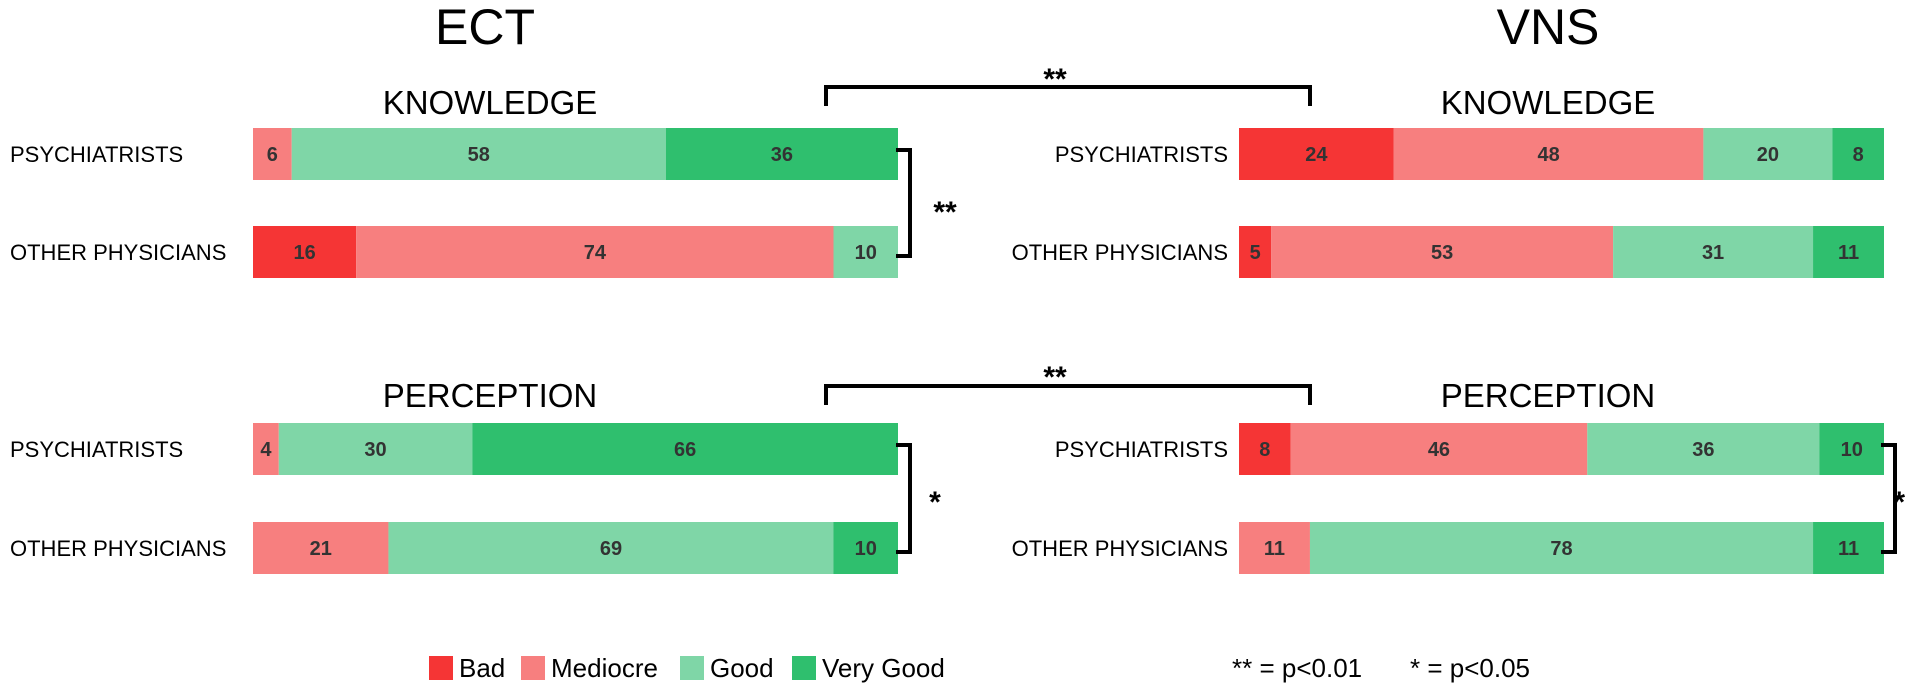 The image size is (1907, 687). Describe the element at coordinates (533, 668) in the screenshot. I see `legend-swatch-mediocre` at that location.